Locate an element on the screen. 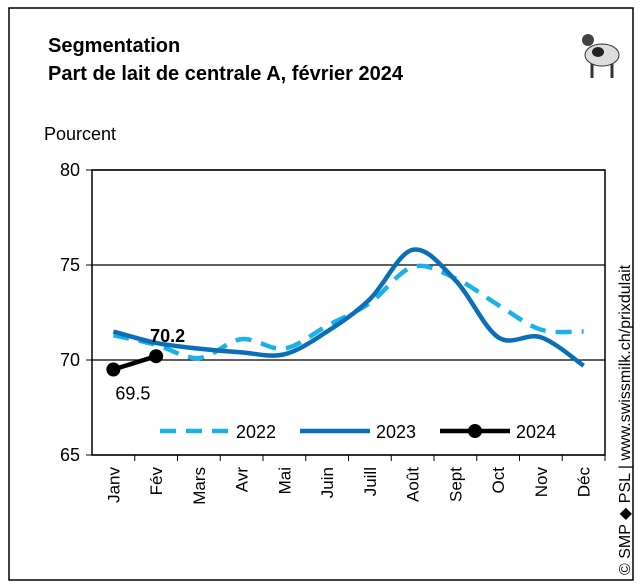 The width and height of the screenshot is (642, 587). y-tick-label: 65 is located at coordinates (70, 455).